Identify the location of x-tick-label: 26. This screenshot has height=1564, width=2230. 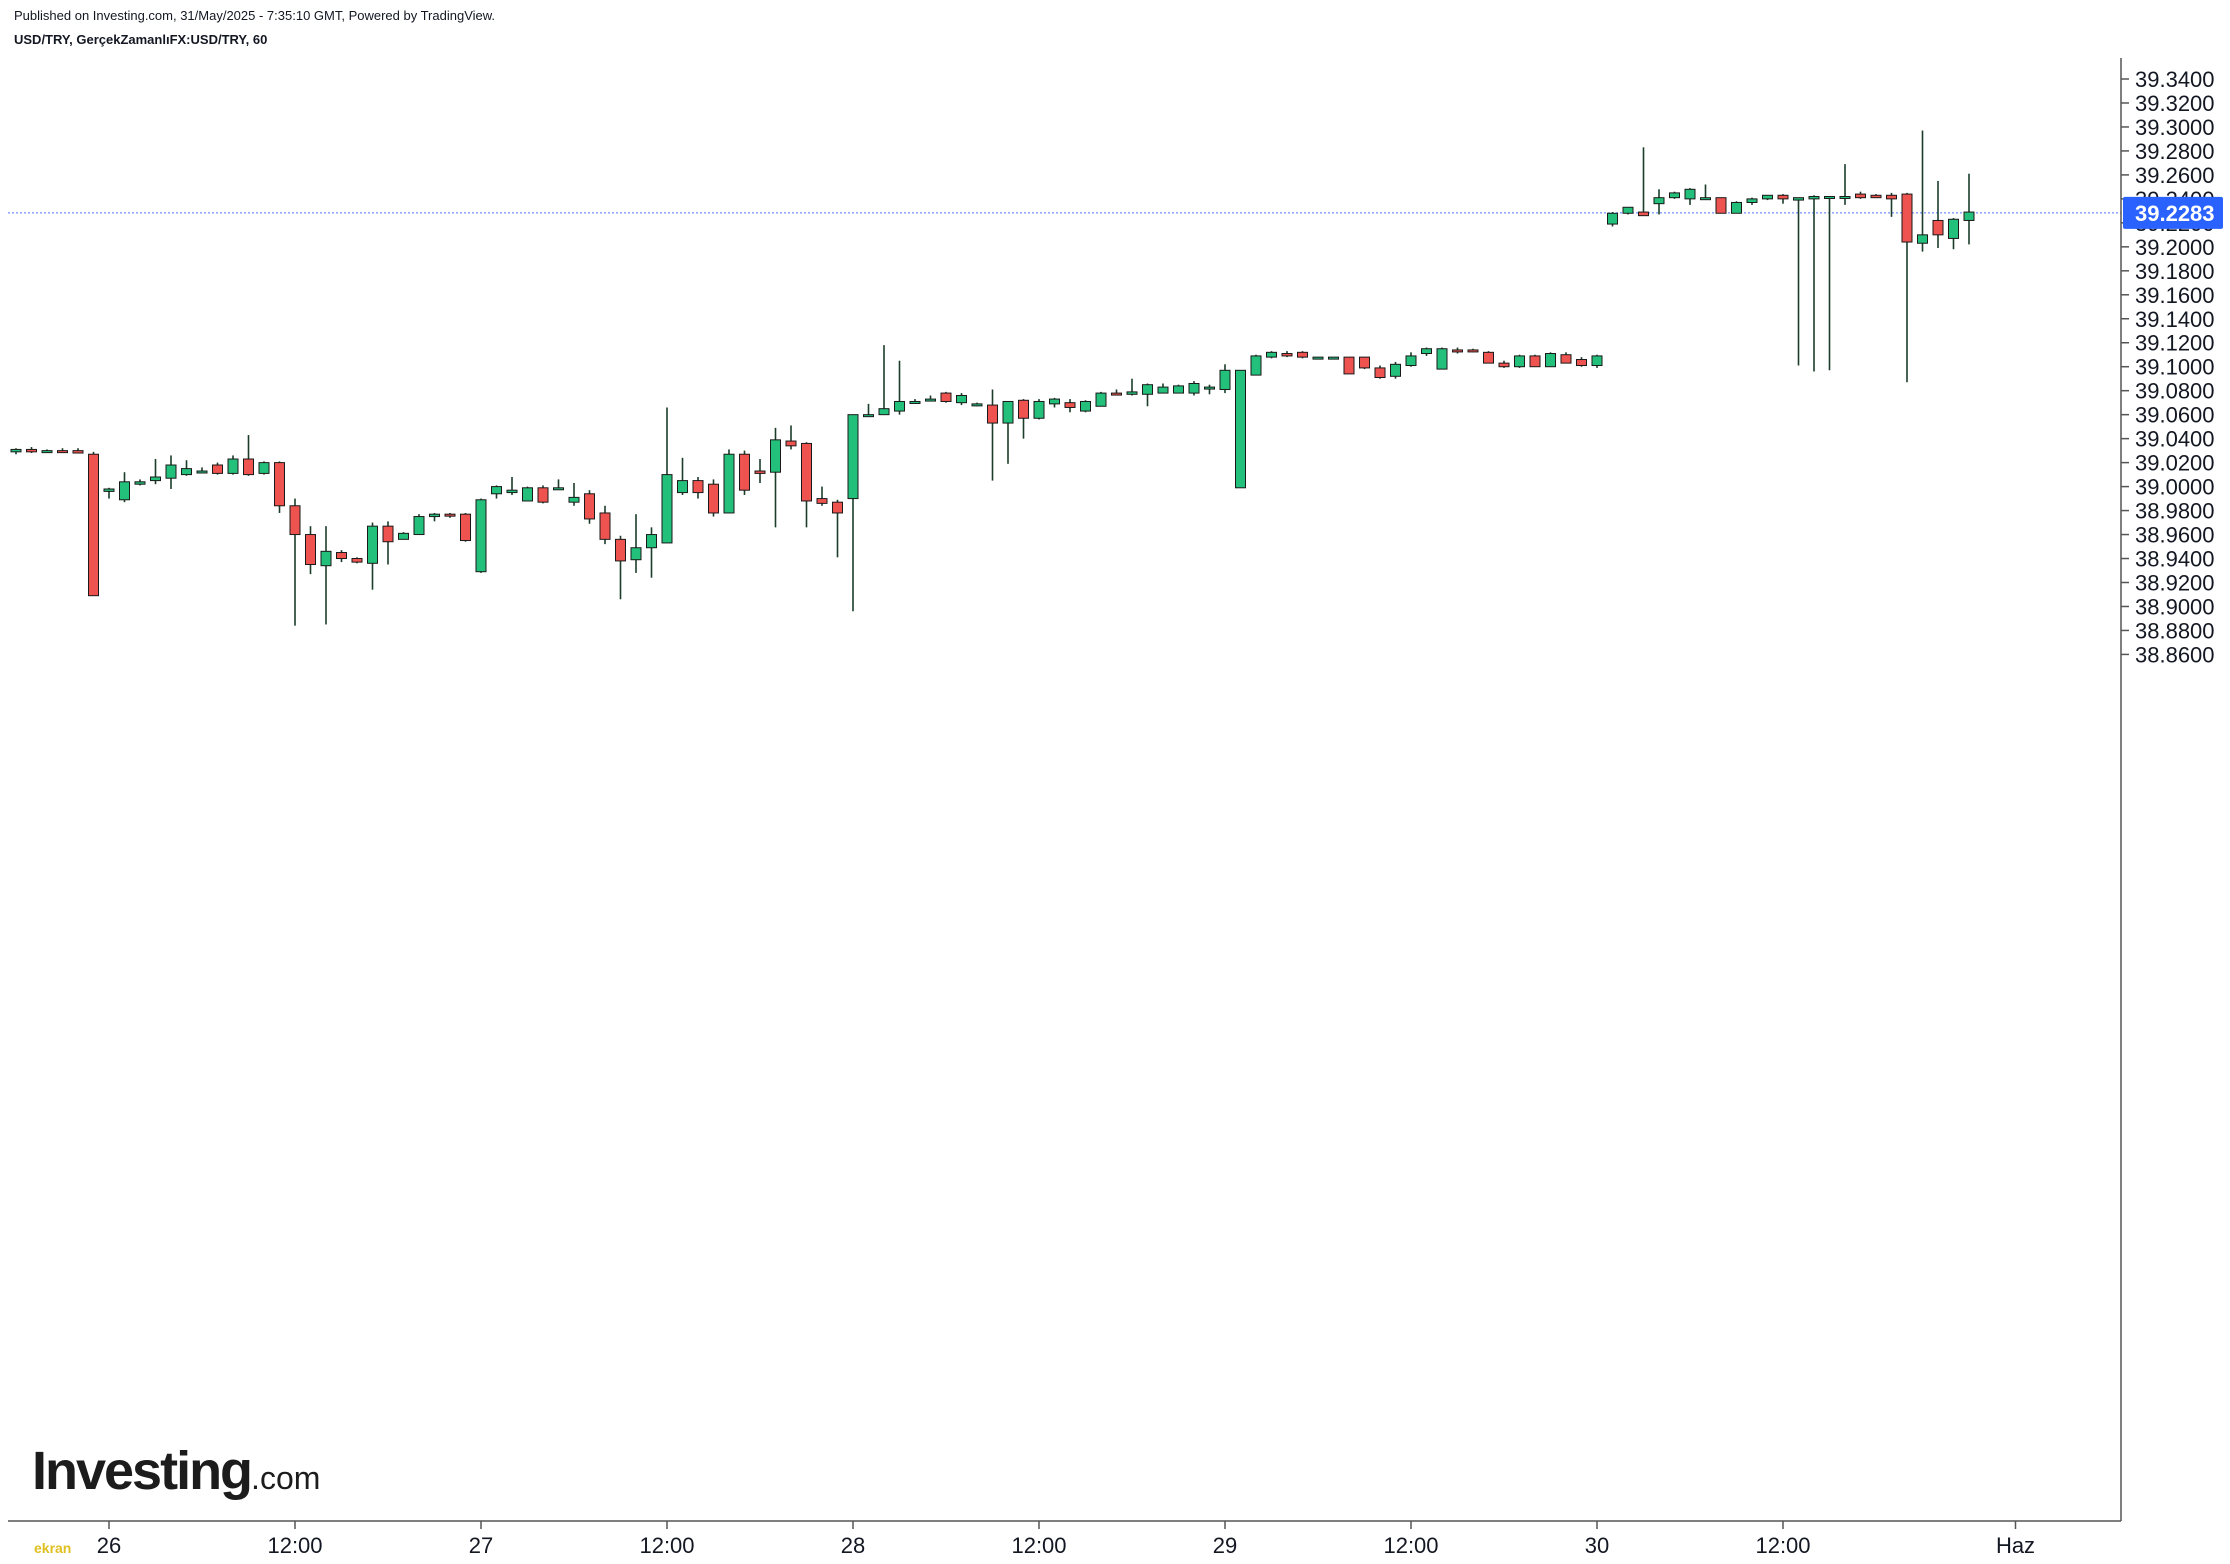
(109, 1545).